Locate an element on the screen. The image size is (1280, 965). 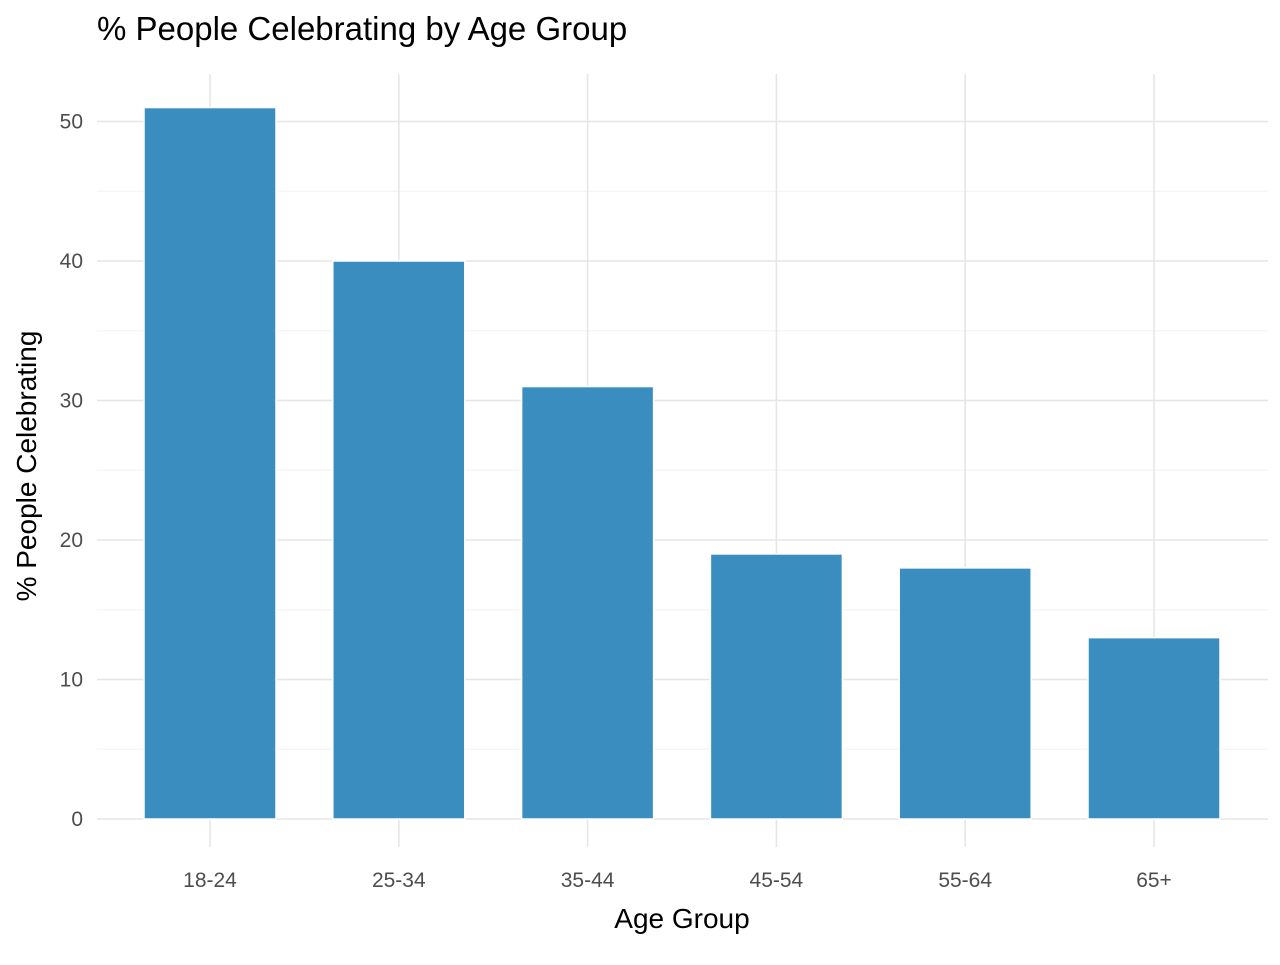
y-tick-label: 10 is located at coordinates (71, 680).